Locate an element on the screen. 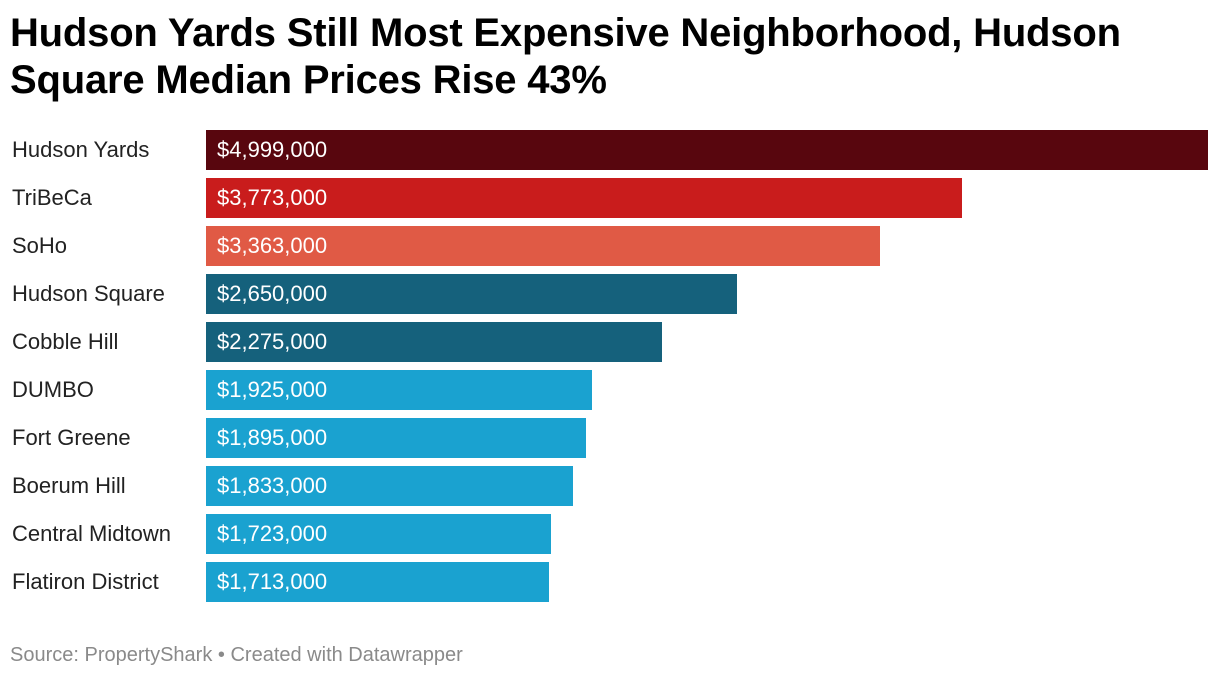 Image resolution: width=1220 pixels, height=678 pixels. category-label: DUMBO is located at coordinates (53, 389).